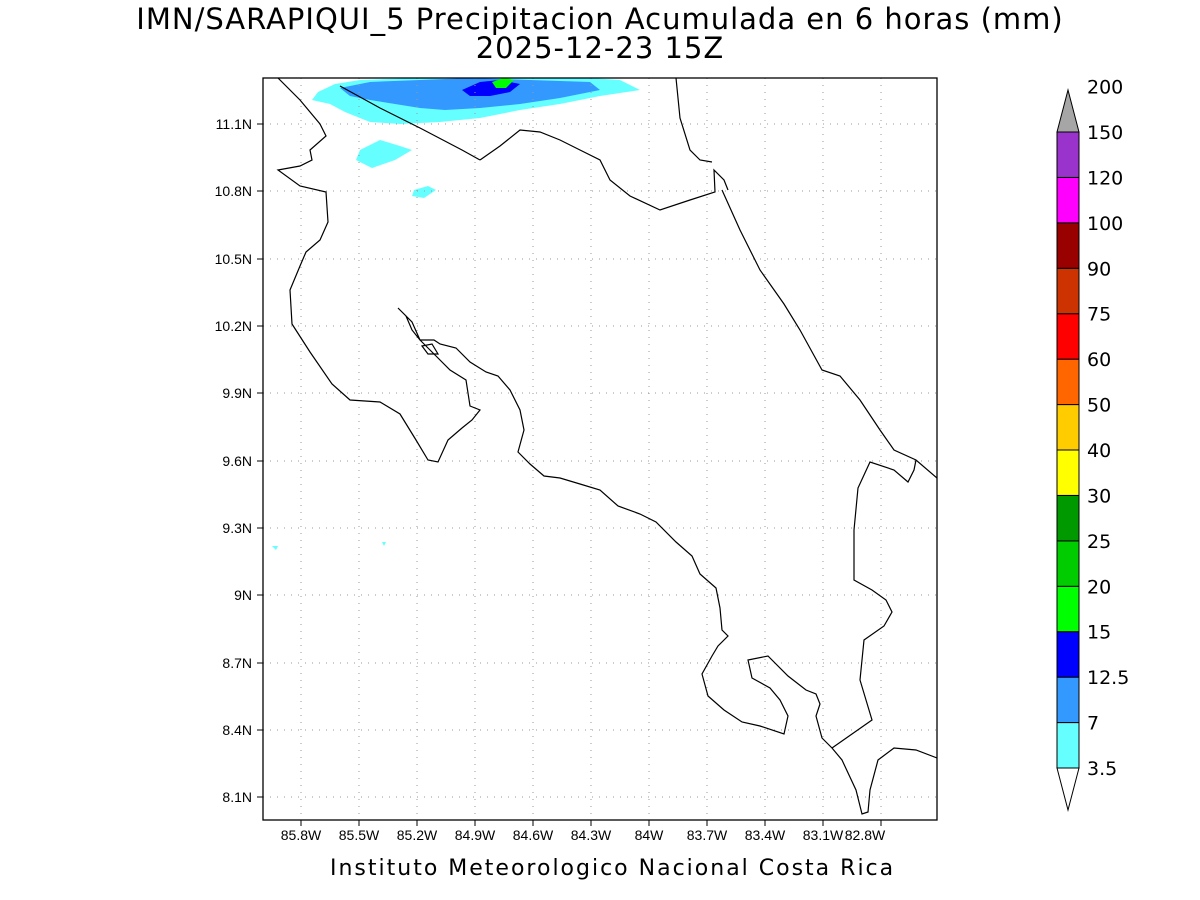 The image size is (1200, 900). What do you see at coordinates (765, 835) in the screenshot?
I see `lon-tick-label: 83.4W` at bounding box center [765, 835].